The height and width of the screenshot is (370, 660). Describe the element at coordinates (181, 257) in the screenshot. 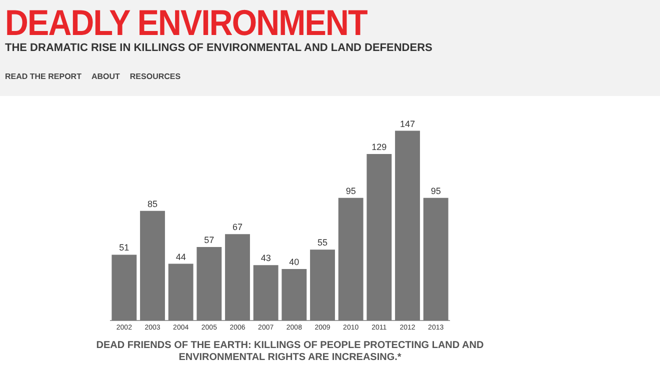

I see `data-label: 44` at that location.